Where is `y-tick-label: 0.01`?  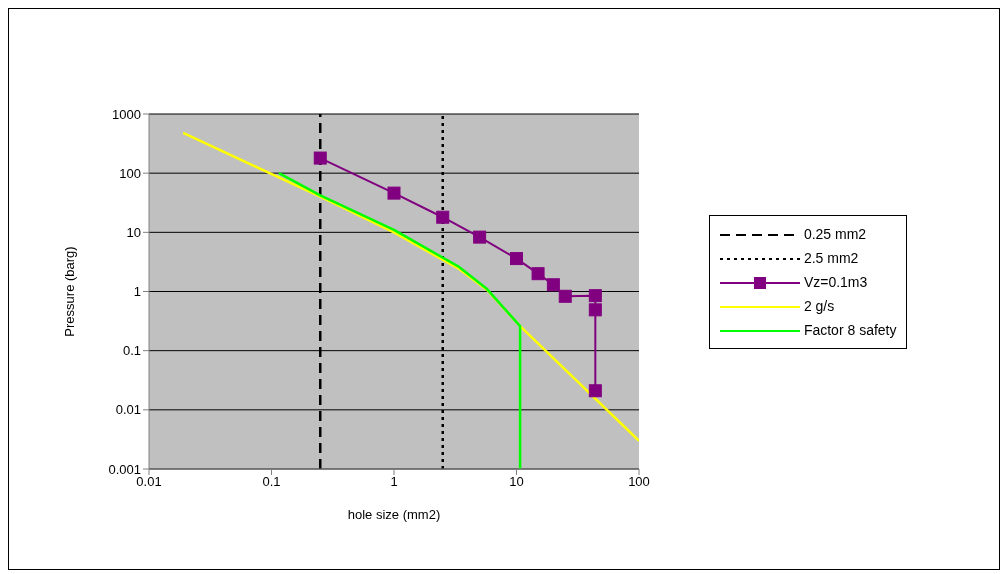 y-tick-label: 0.01 is located at coordinates (128, 410).